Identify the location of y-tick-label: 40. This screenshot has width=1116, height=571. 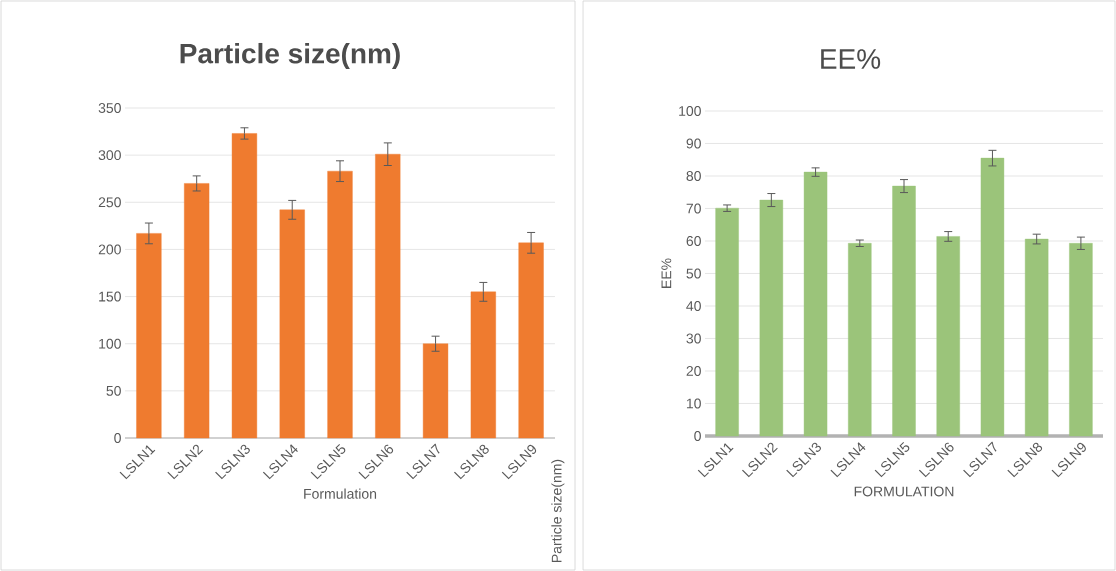
(693, 306).